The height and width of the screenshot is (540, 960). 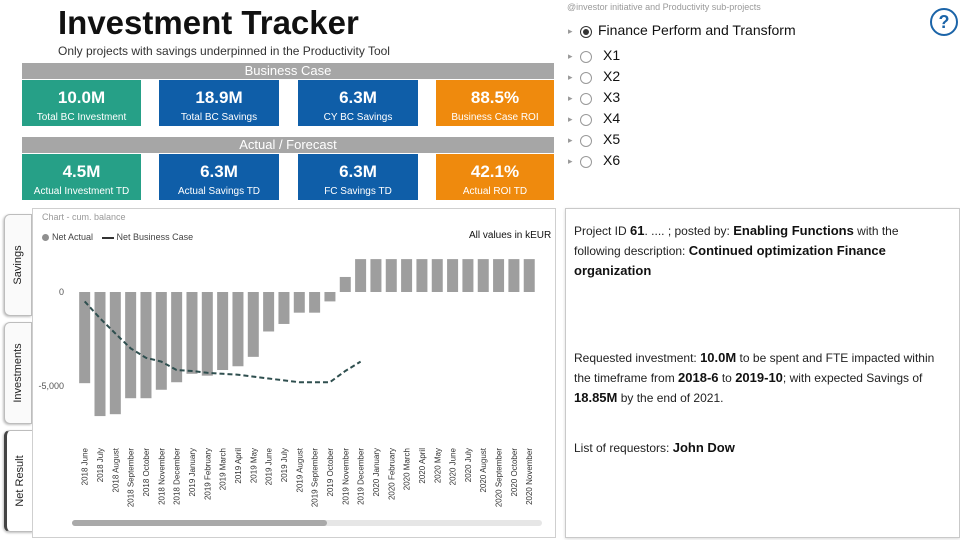 I want to click on x-tick-label: 2019 July, so click(x=284, y=465).